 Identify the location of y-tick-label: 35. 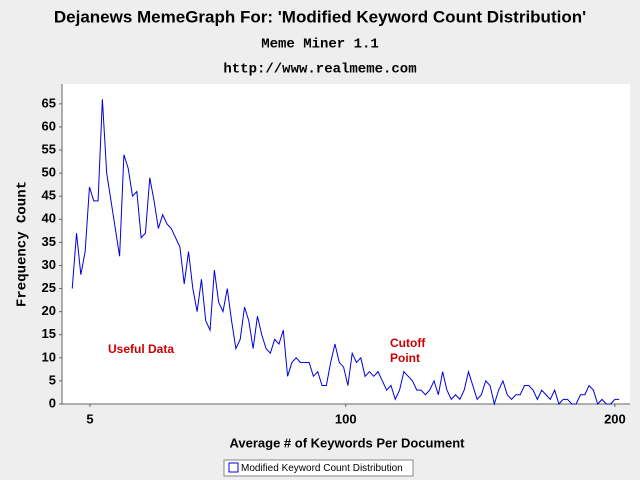
(49, 241).